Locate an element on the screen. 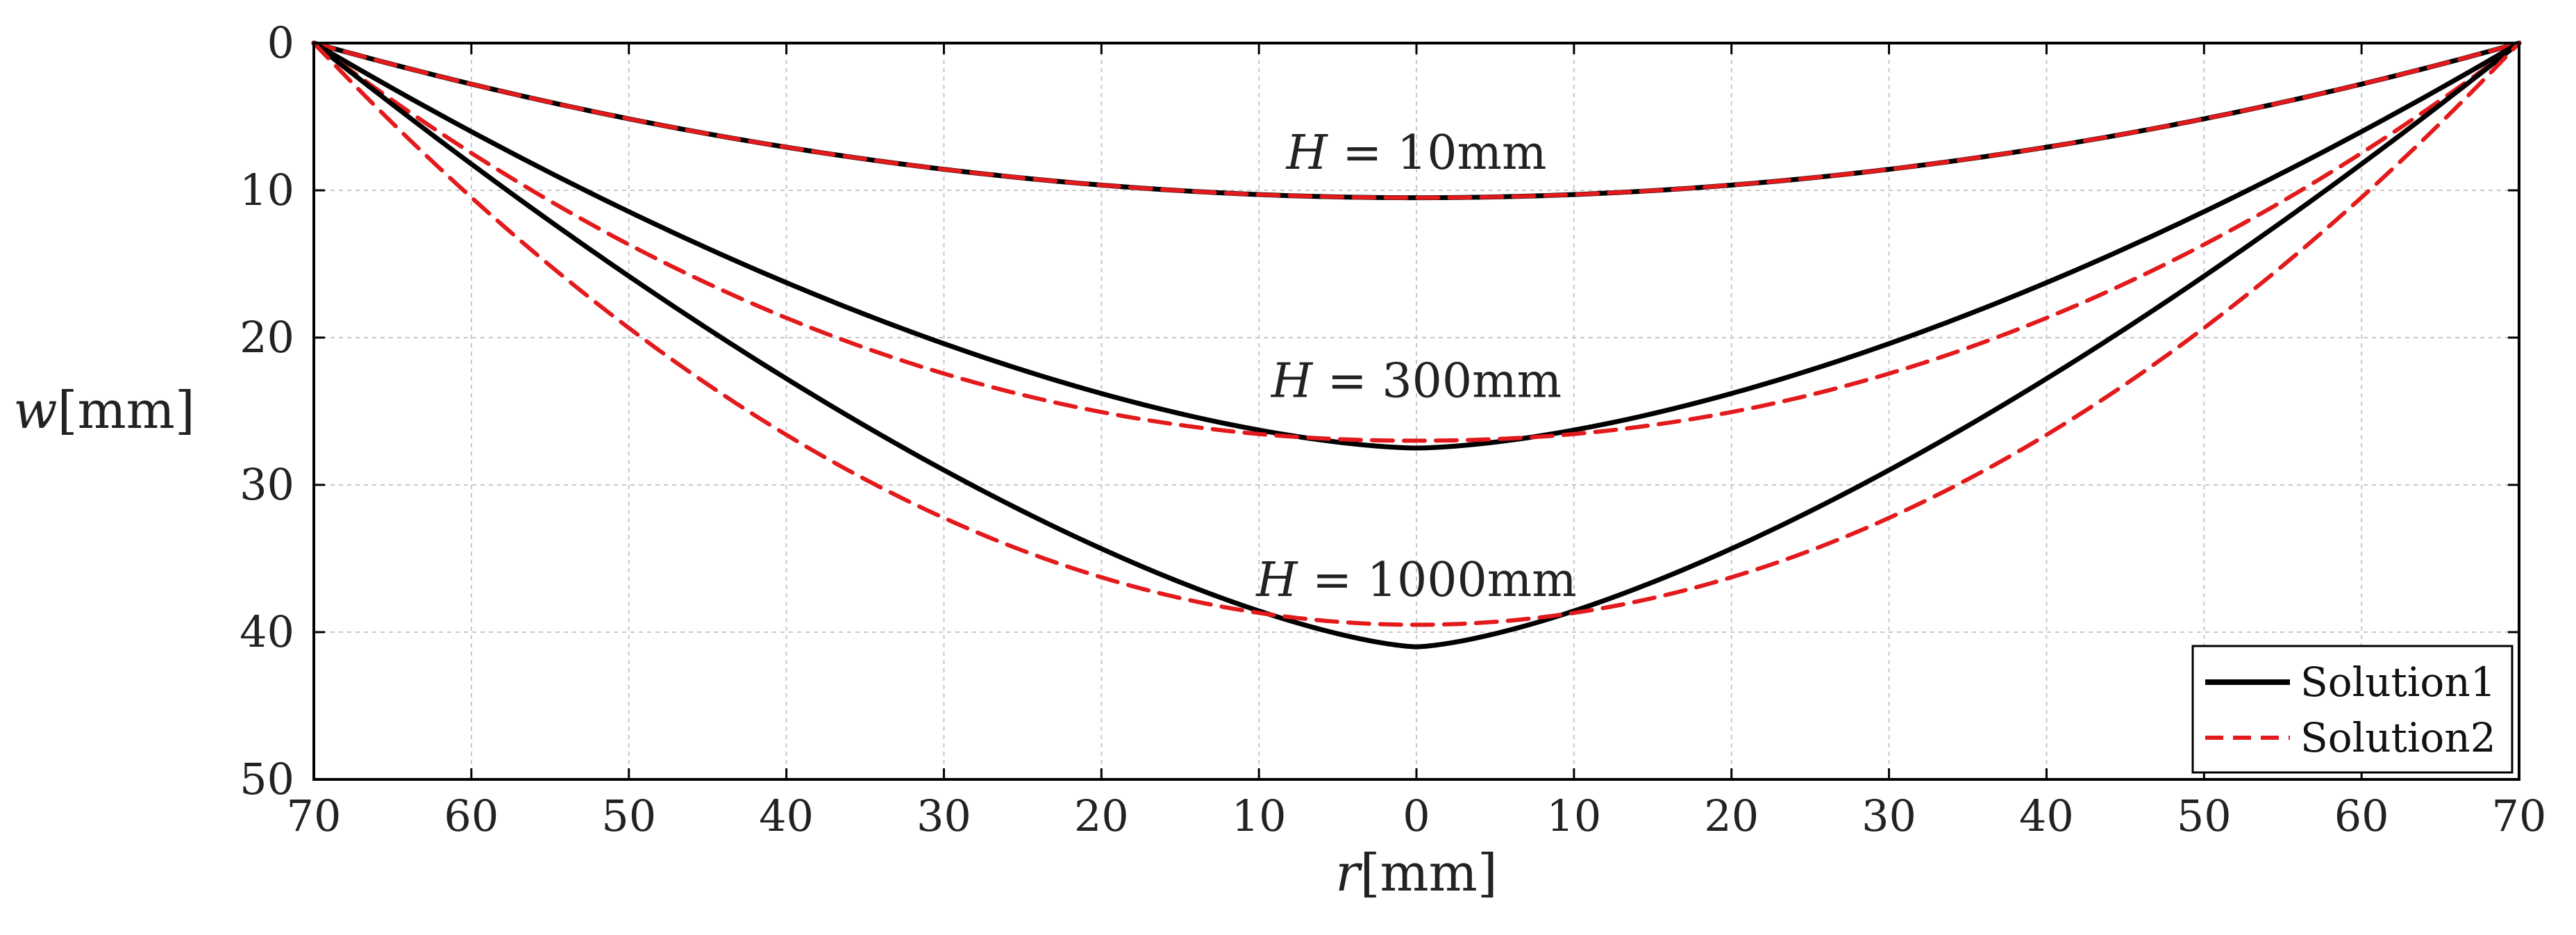 The image size is (2576, 935). x-tick-label-2: 50 is located at coordinates (628, 816).